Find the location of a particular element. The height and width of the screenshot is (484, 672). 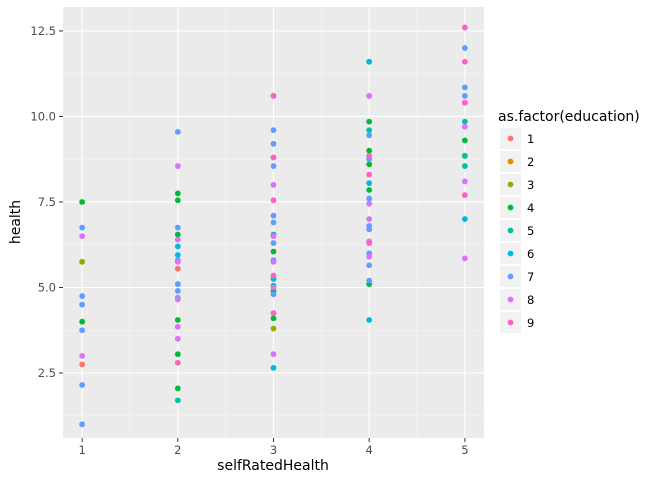

legend-label-7: 7 is located at coordinates (530, 277).